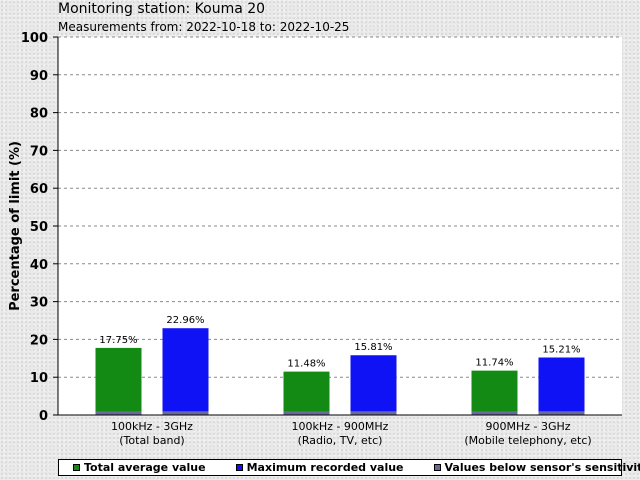 The image size is (640, 480). I want to click on y-tick-label: 30, so click(39, 303).